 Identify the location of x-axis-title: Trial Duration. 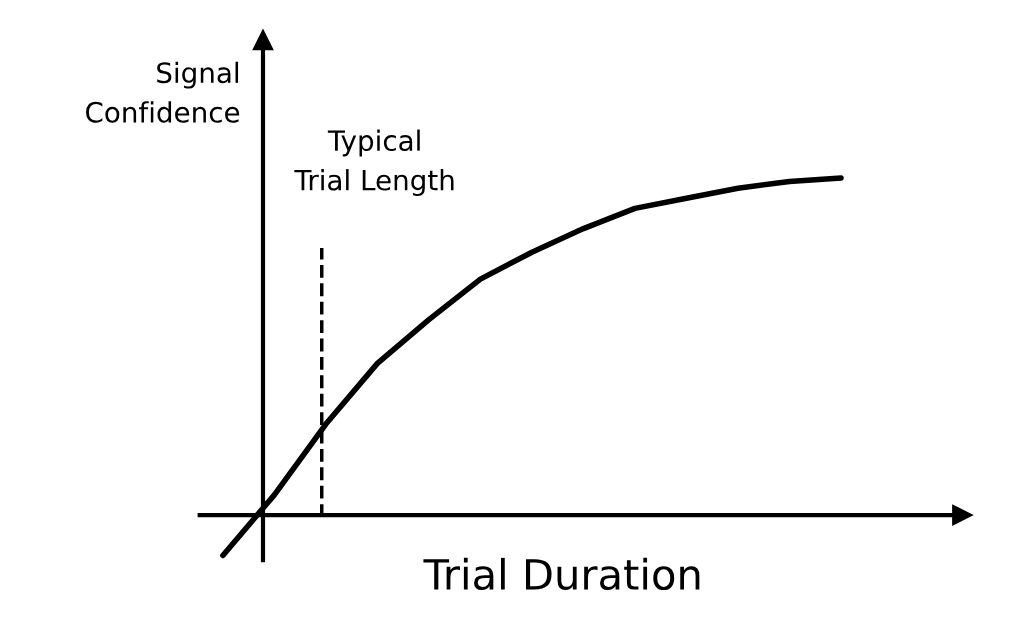
(561, 574).